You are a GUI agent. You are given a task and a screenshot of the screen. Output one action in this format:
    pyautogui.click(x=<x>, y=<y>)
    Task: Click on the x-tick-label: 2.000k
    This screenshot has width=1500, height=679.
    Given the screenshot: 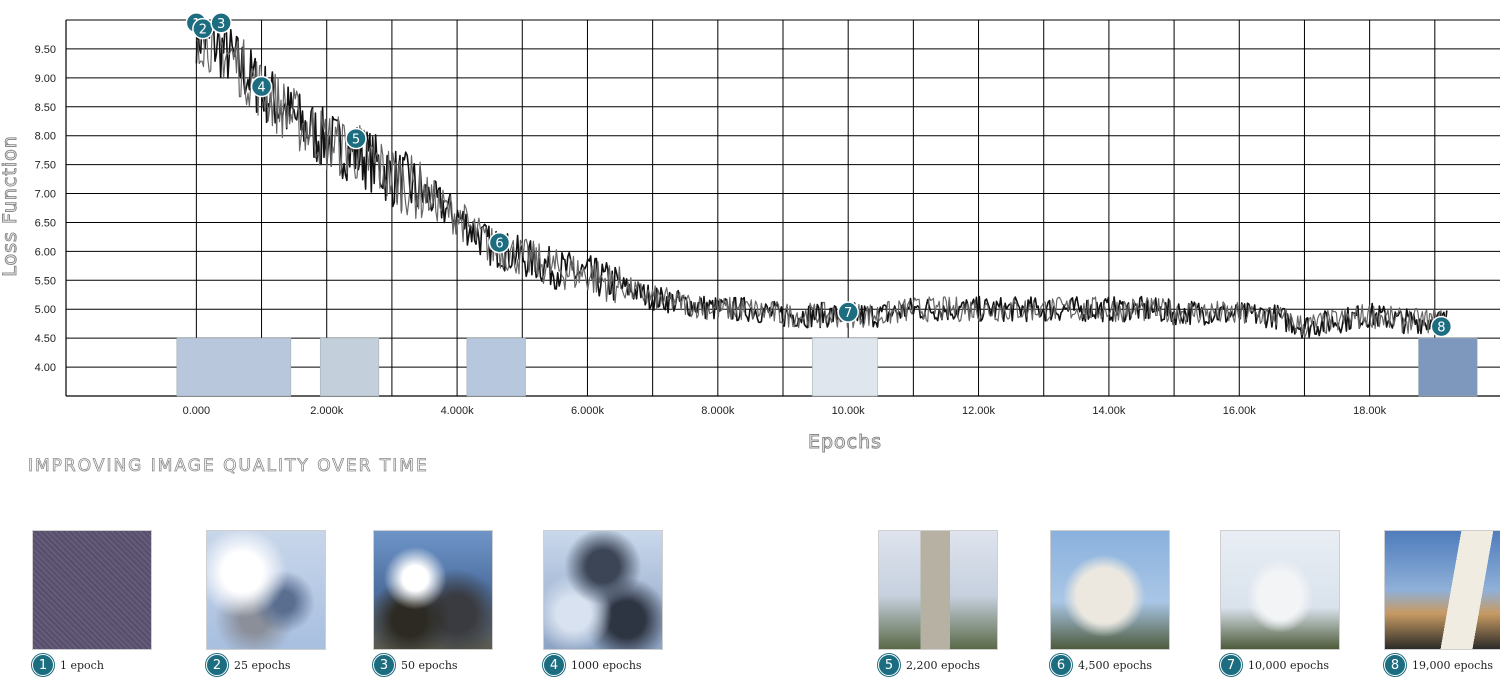 What is the action you would take?
    pyautogui.click(x=327, y=411)
    